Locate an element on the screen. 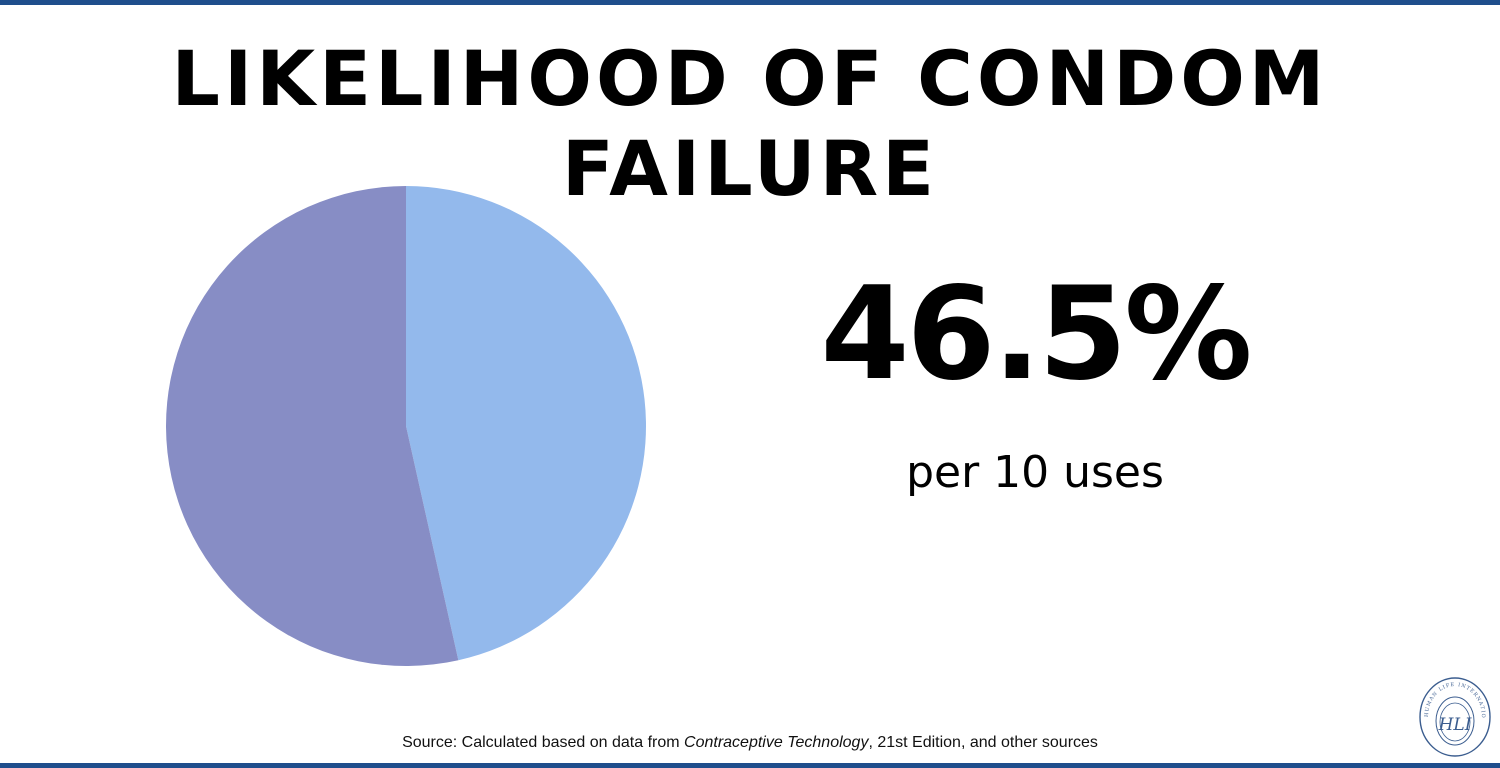 The height and width of the screenshot is (768, 1500). source-prefix: Source: Calculated based on data from is located at coordinates (543, 742).